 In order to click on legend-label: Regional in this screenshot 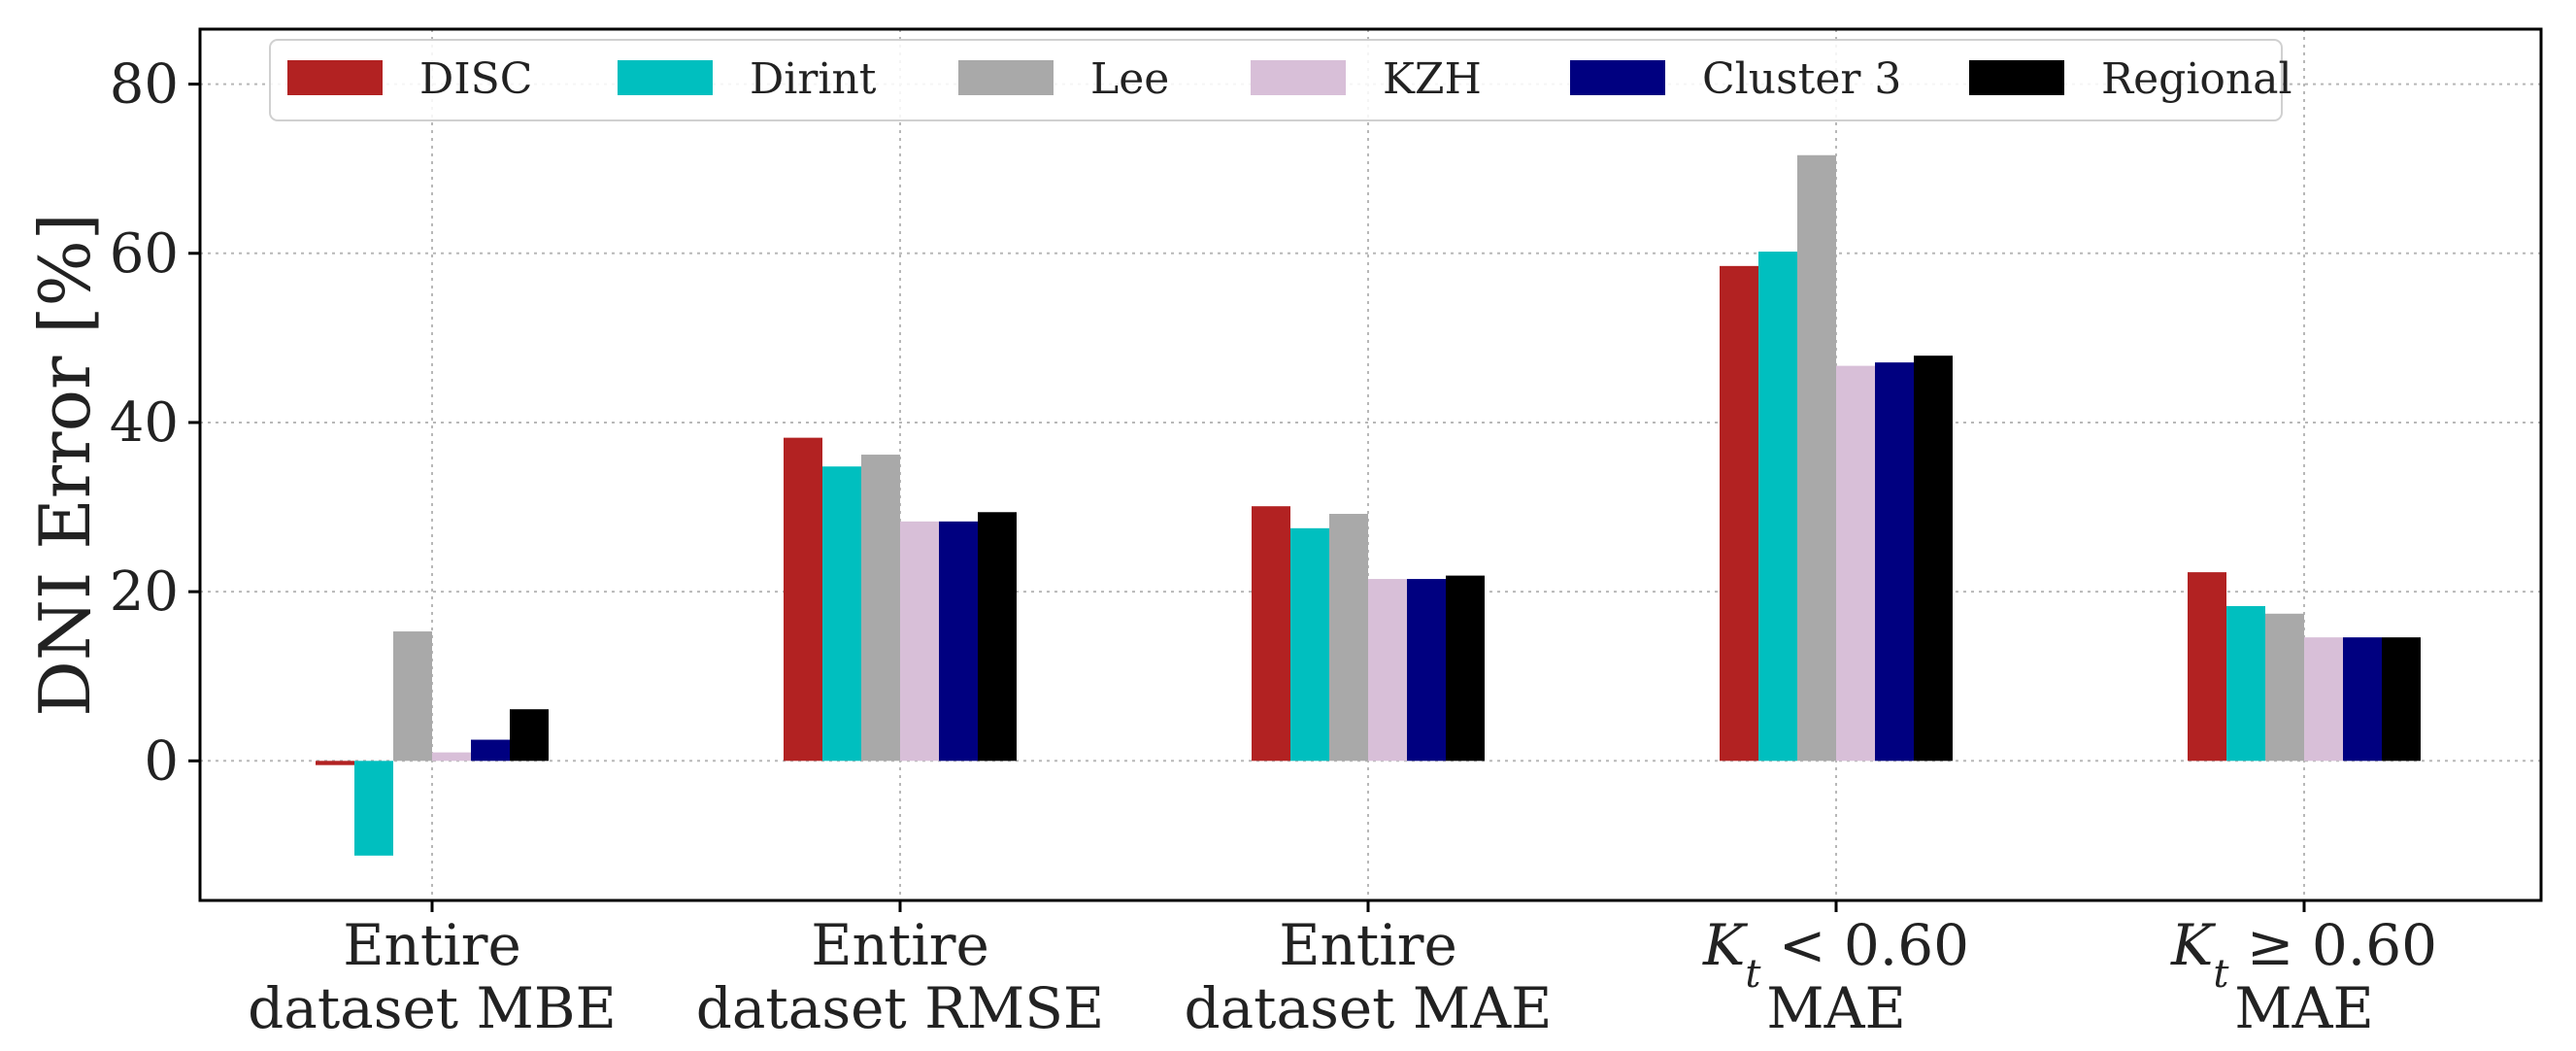, I will do `click(2196, 79)`.